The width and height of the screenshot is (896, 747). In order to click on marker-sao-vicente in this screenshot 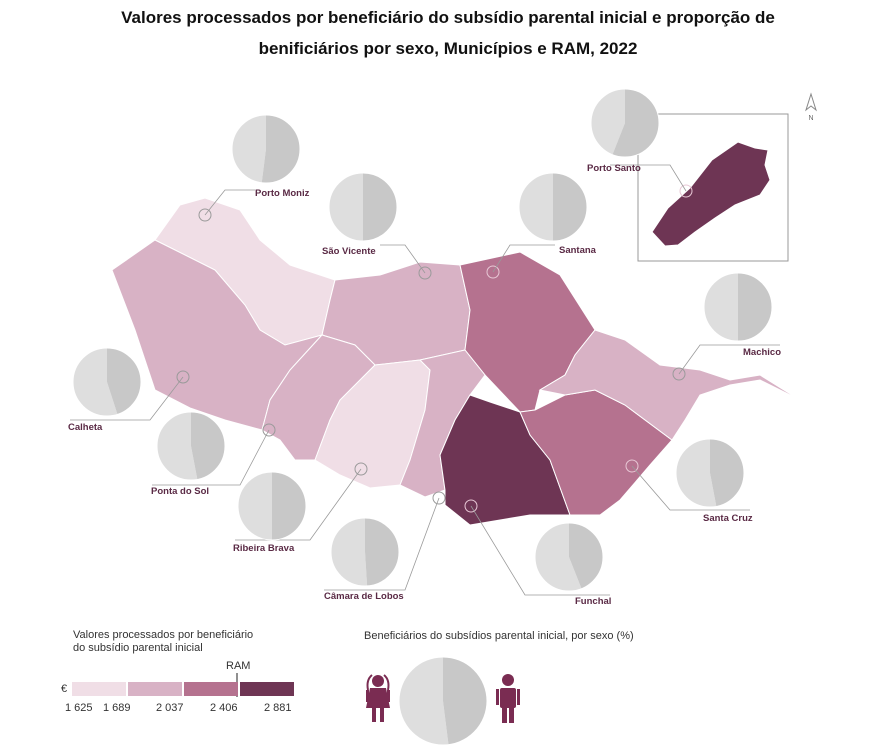, I will do `click(425, 273)`.